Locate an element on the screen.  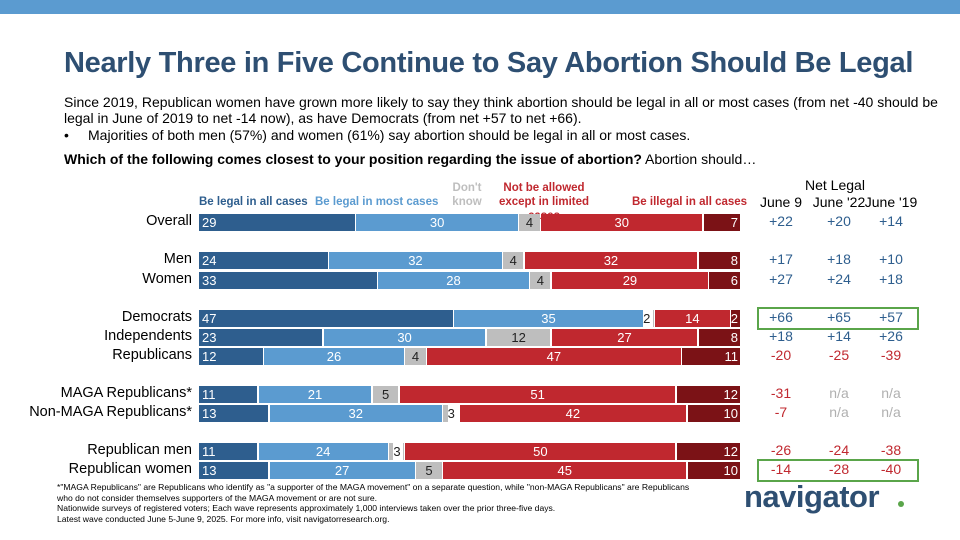
net-value: -39 is located at coordinates (891, 355).